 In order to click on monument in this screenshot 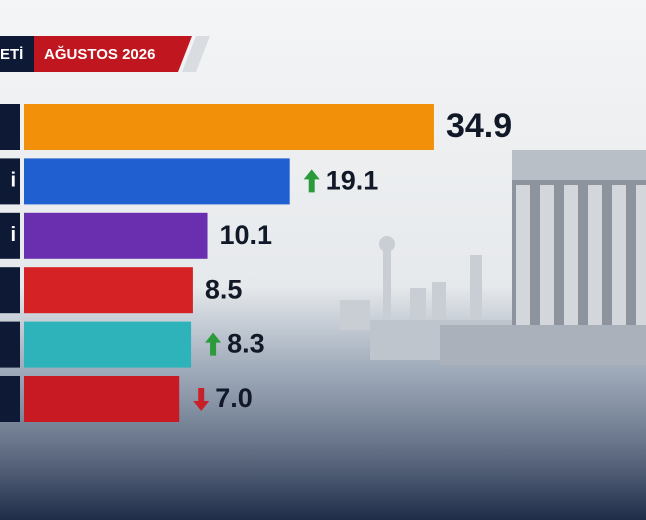, I will do `click(543, 257)`.